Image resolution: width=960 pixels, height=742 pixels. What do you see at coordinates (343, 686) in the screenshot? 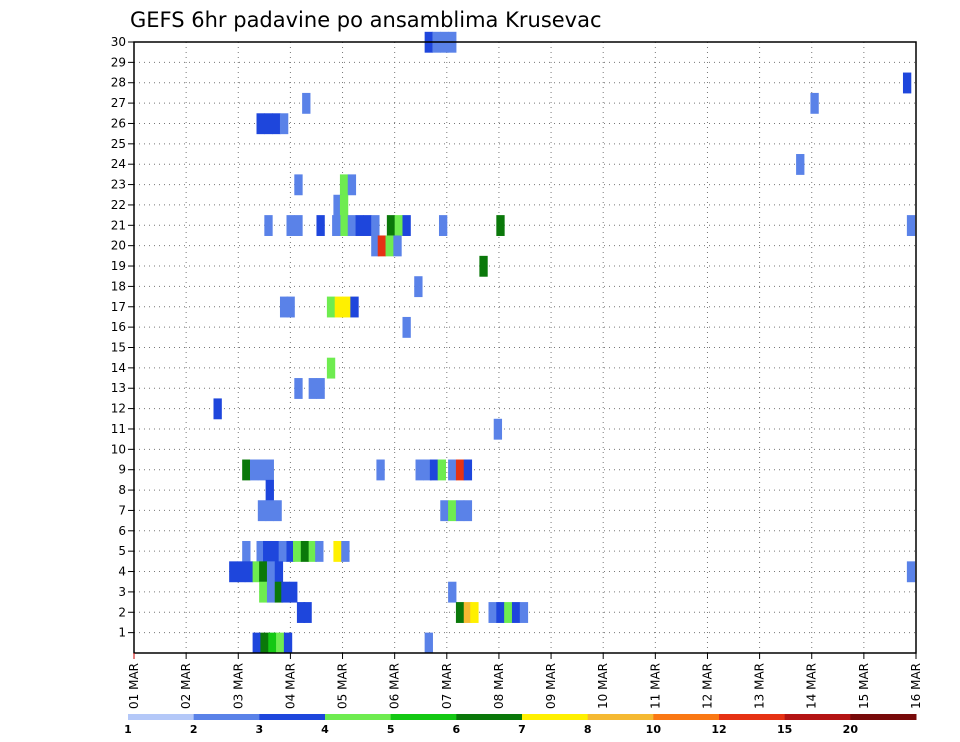
I see `x-tick-label: 05 MAR` at bounding box center [343, 686].